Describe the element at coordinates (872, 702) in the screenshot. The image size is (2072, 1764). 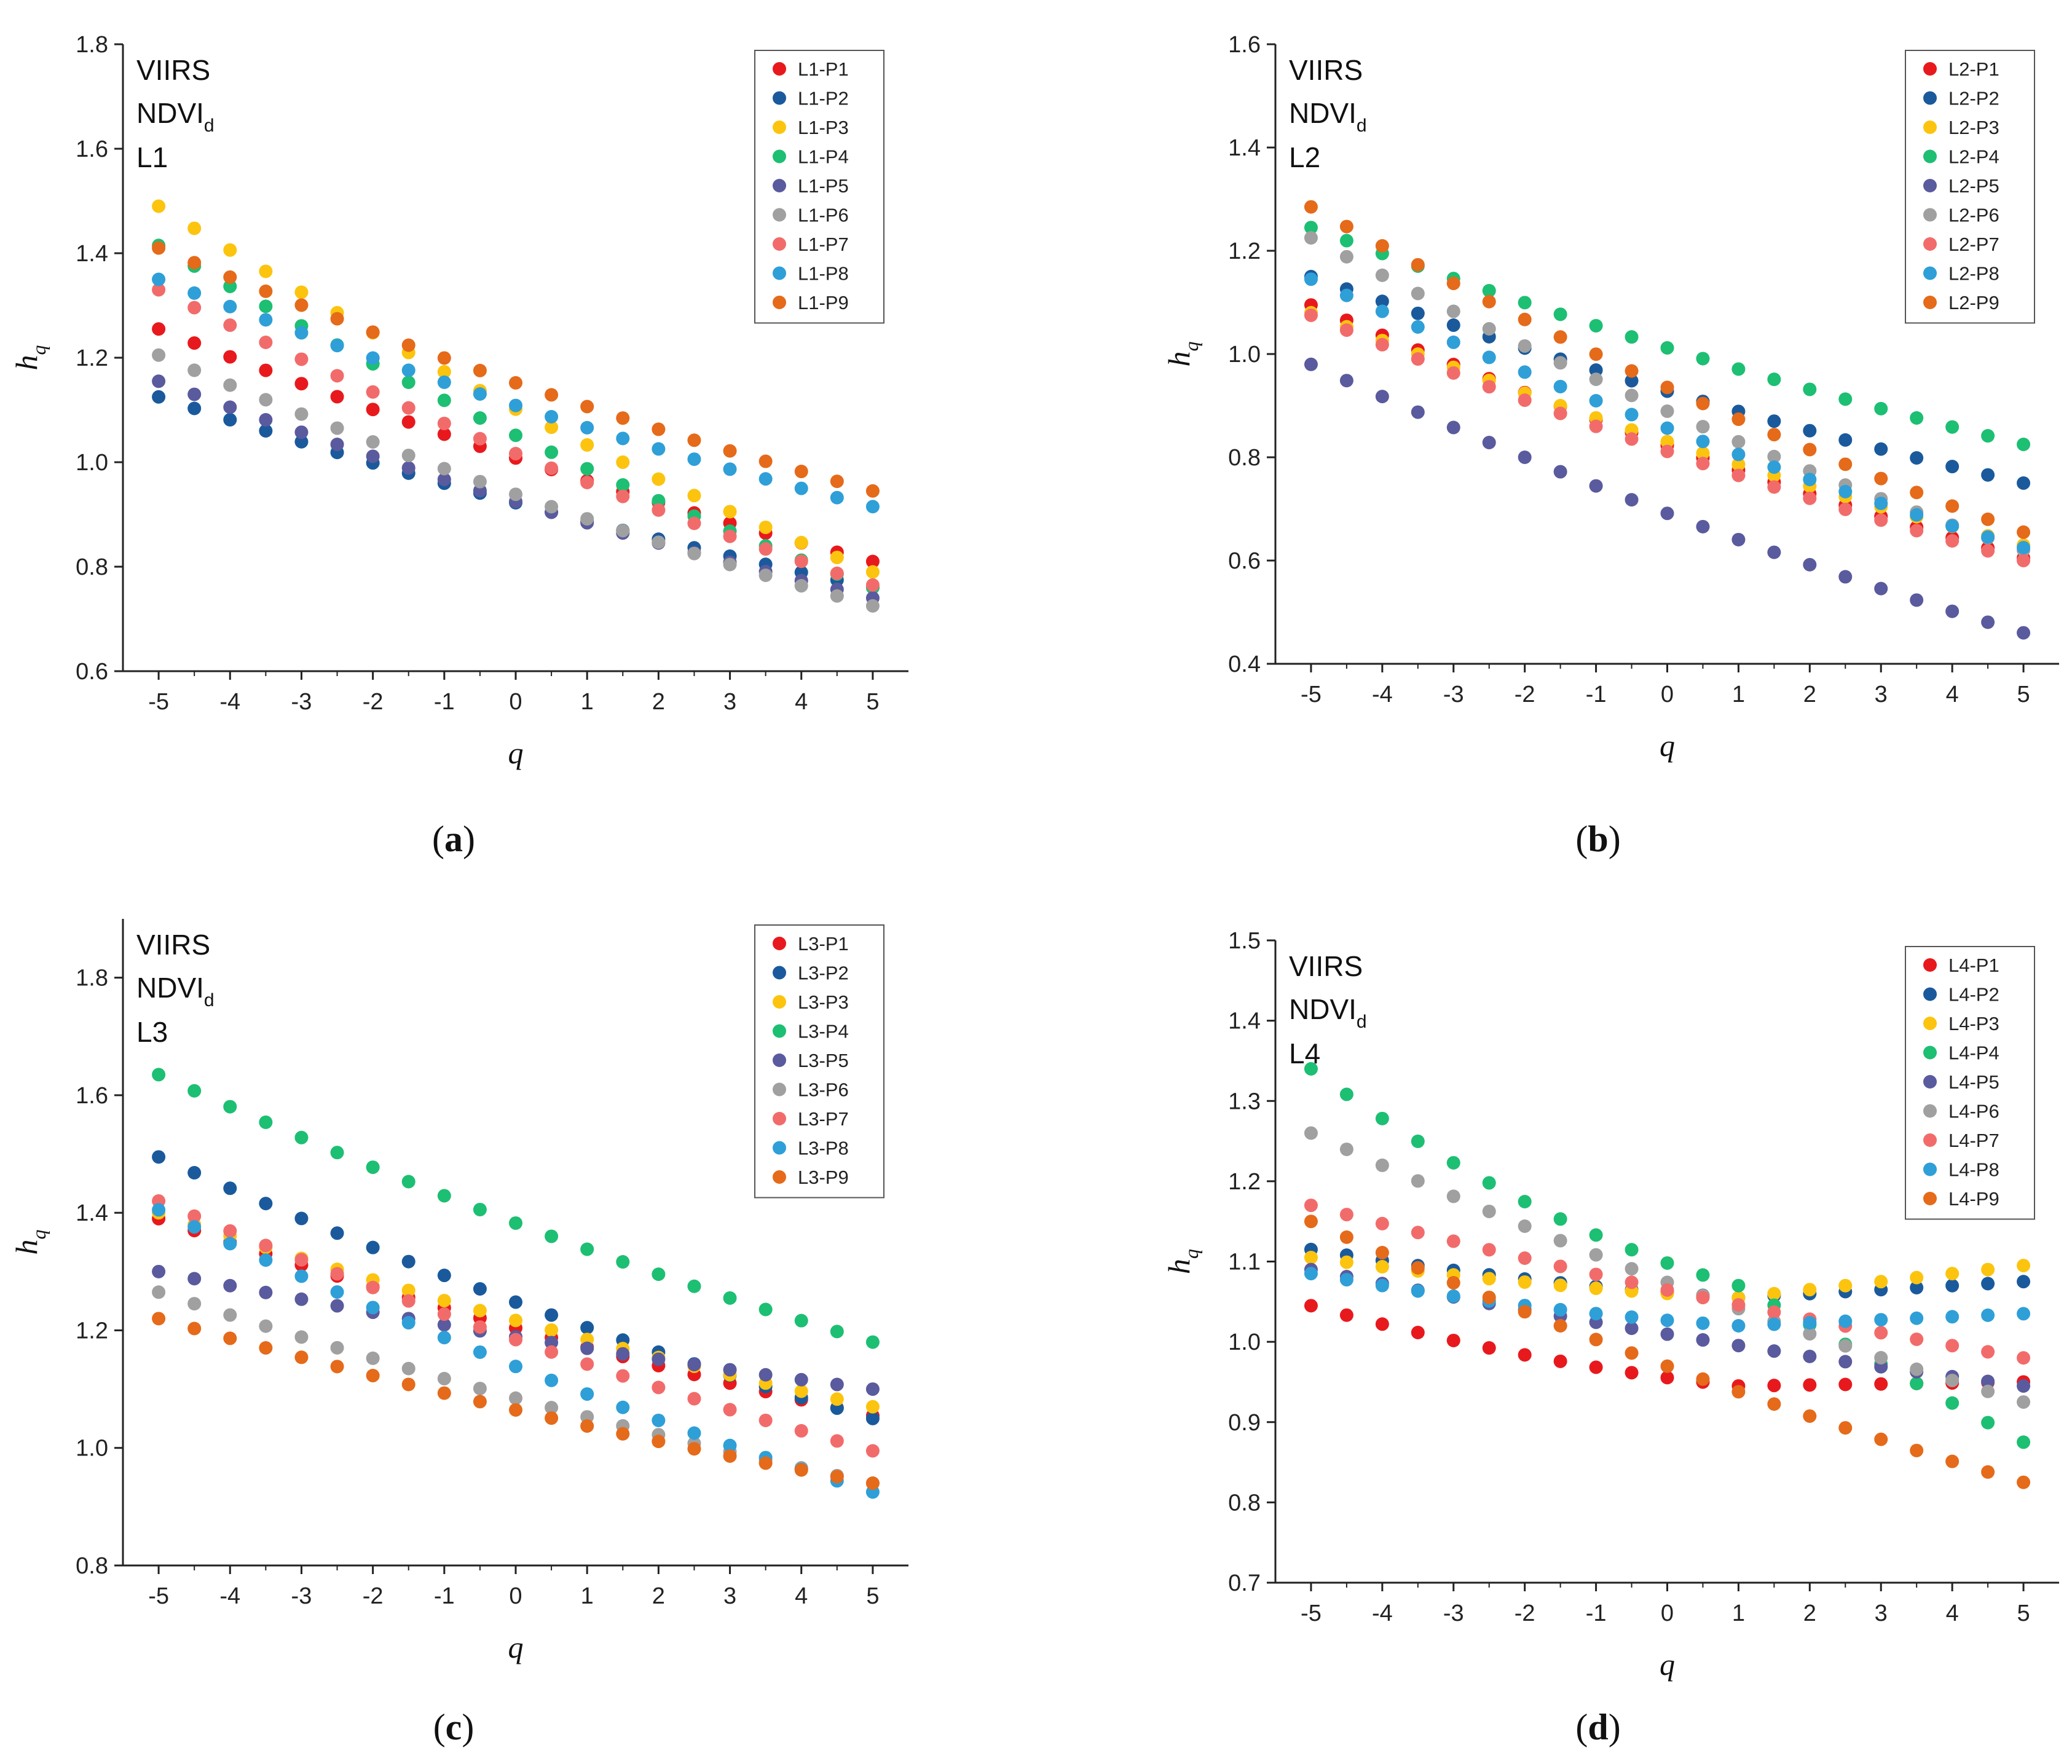
I see `x-tick-label: 5` at that location.